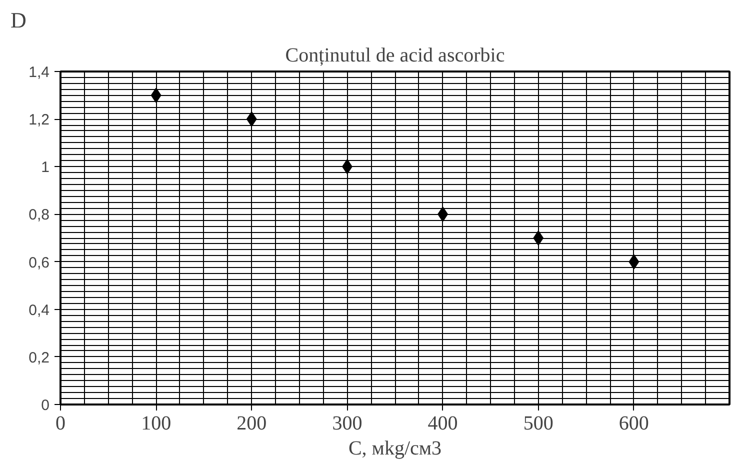 Image resolution: width=743 pixels, height=462 pixels. I want to click on x-tick-label: 300, so click(347, 423).